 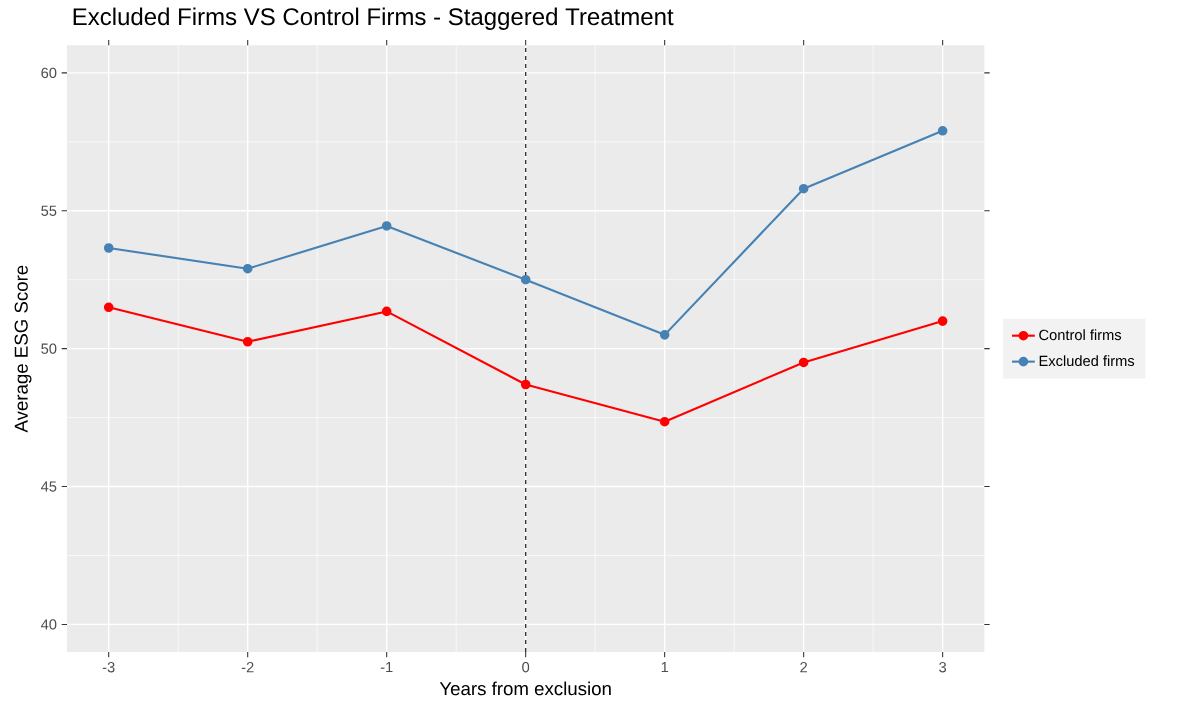 What do you see at coordinates (526, 667) in the screenshot?
I see `x-tick-label: 0` at bounding box center [526, 667].